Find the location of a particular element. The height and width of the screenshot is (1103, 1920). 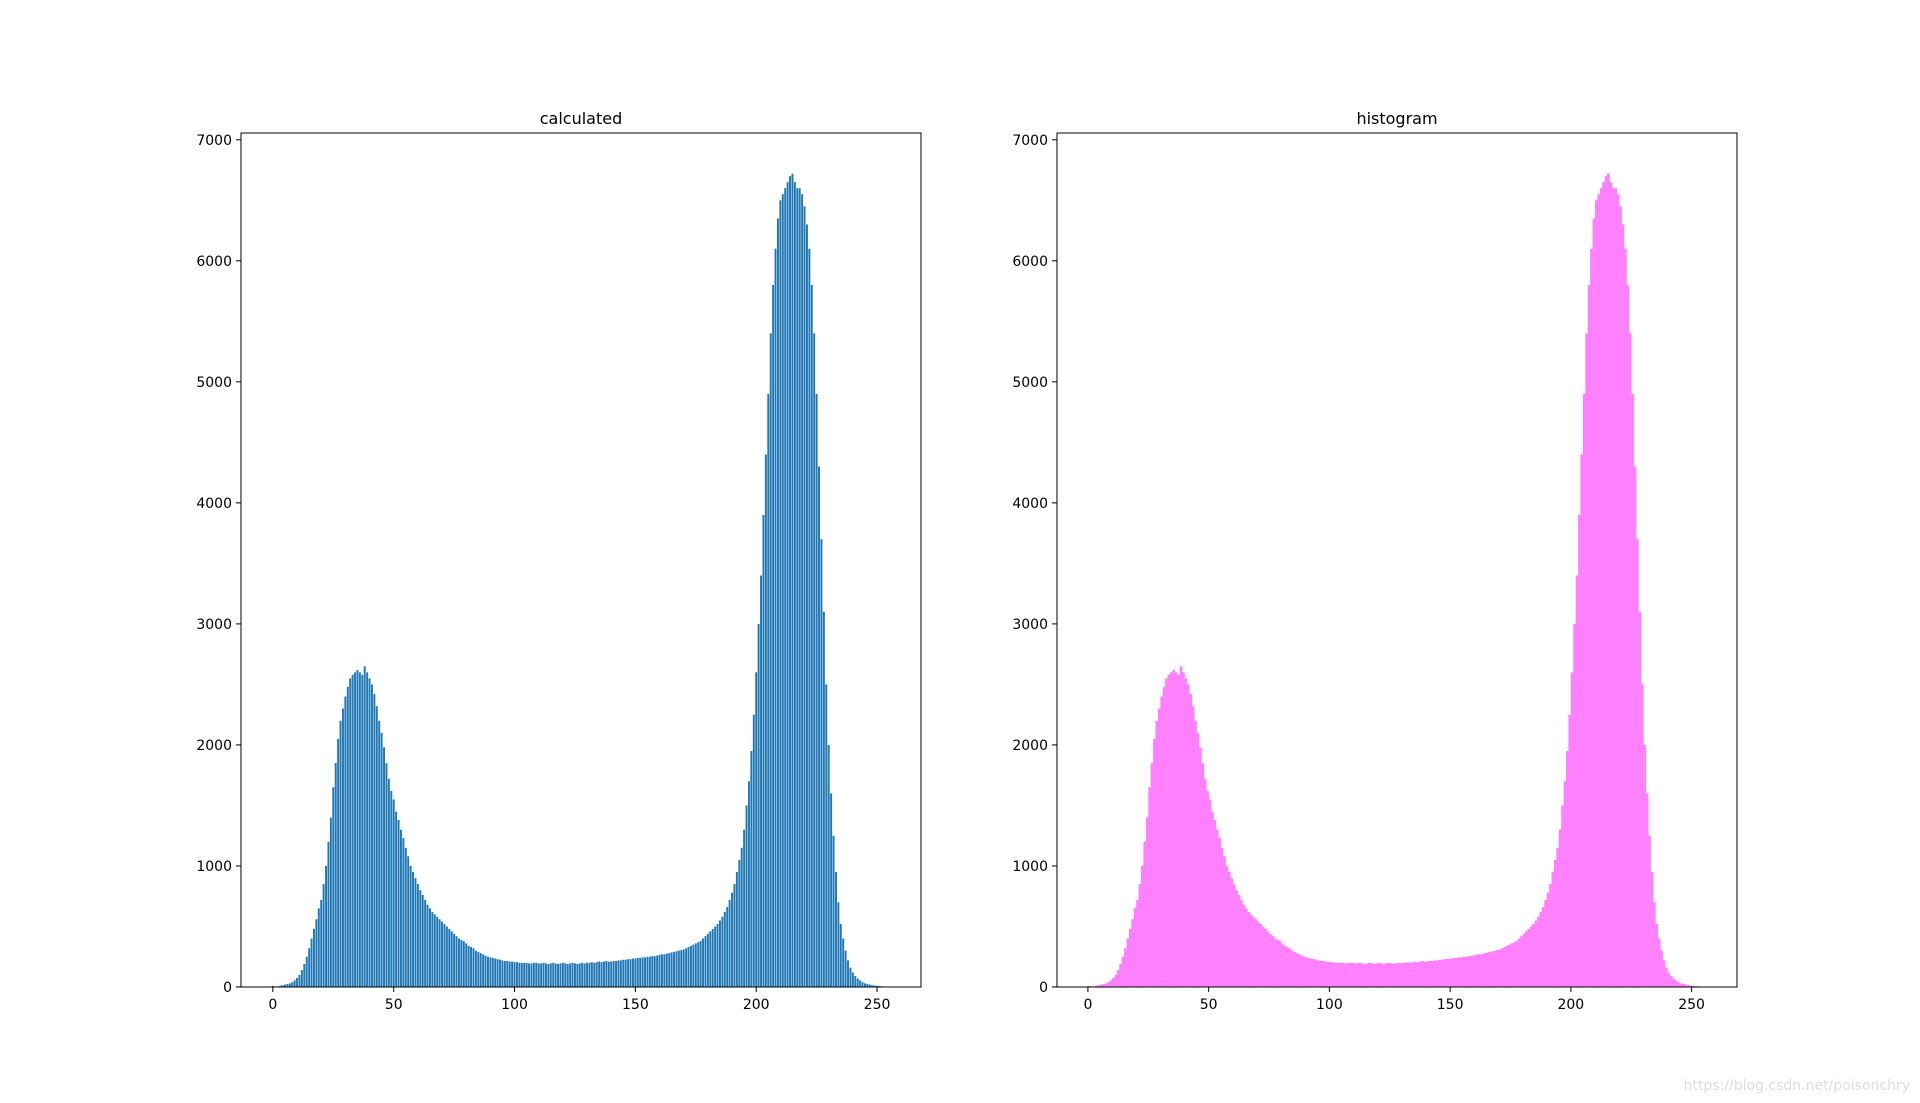

x-tick-label: 0 is located at coordinates (272, 1005).